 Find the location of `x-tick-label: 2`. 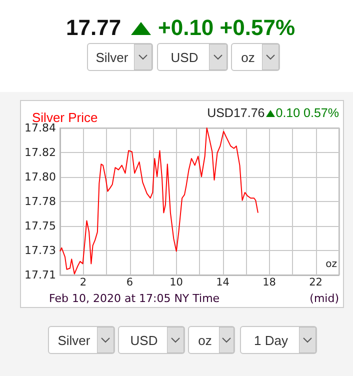

x-tick-label: 2 is located at coordinates (83, 282).